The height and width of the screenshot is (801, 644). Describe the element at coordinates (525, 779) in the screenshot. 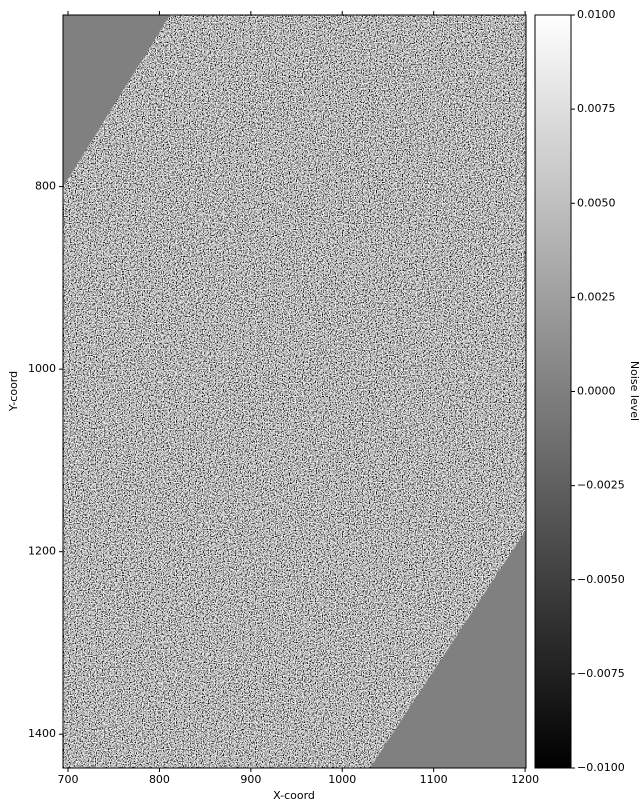

I see `x-tick-label: 1200` at that location.